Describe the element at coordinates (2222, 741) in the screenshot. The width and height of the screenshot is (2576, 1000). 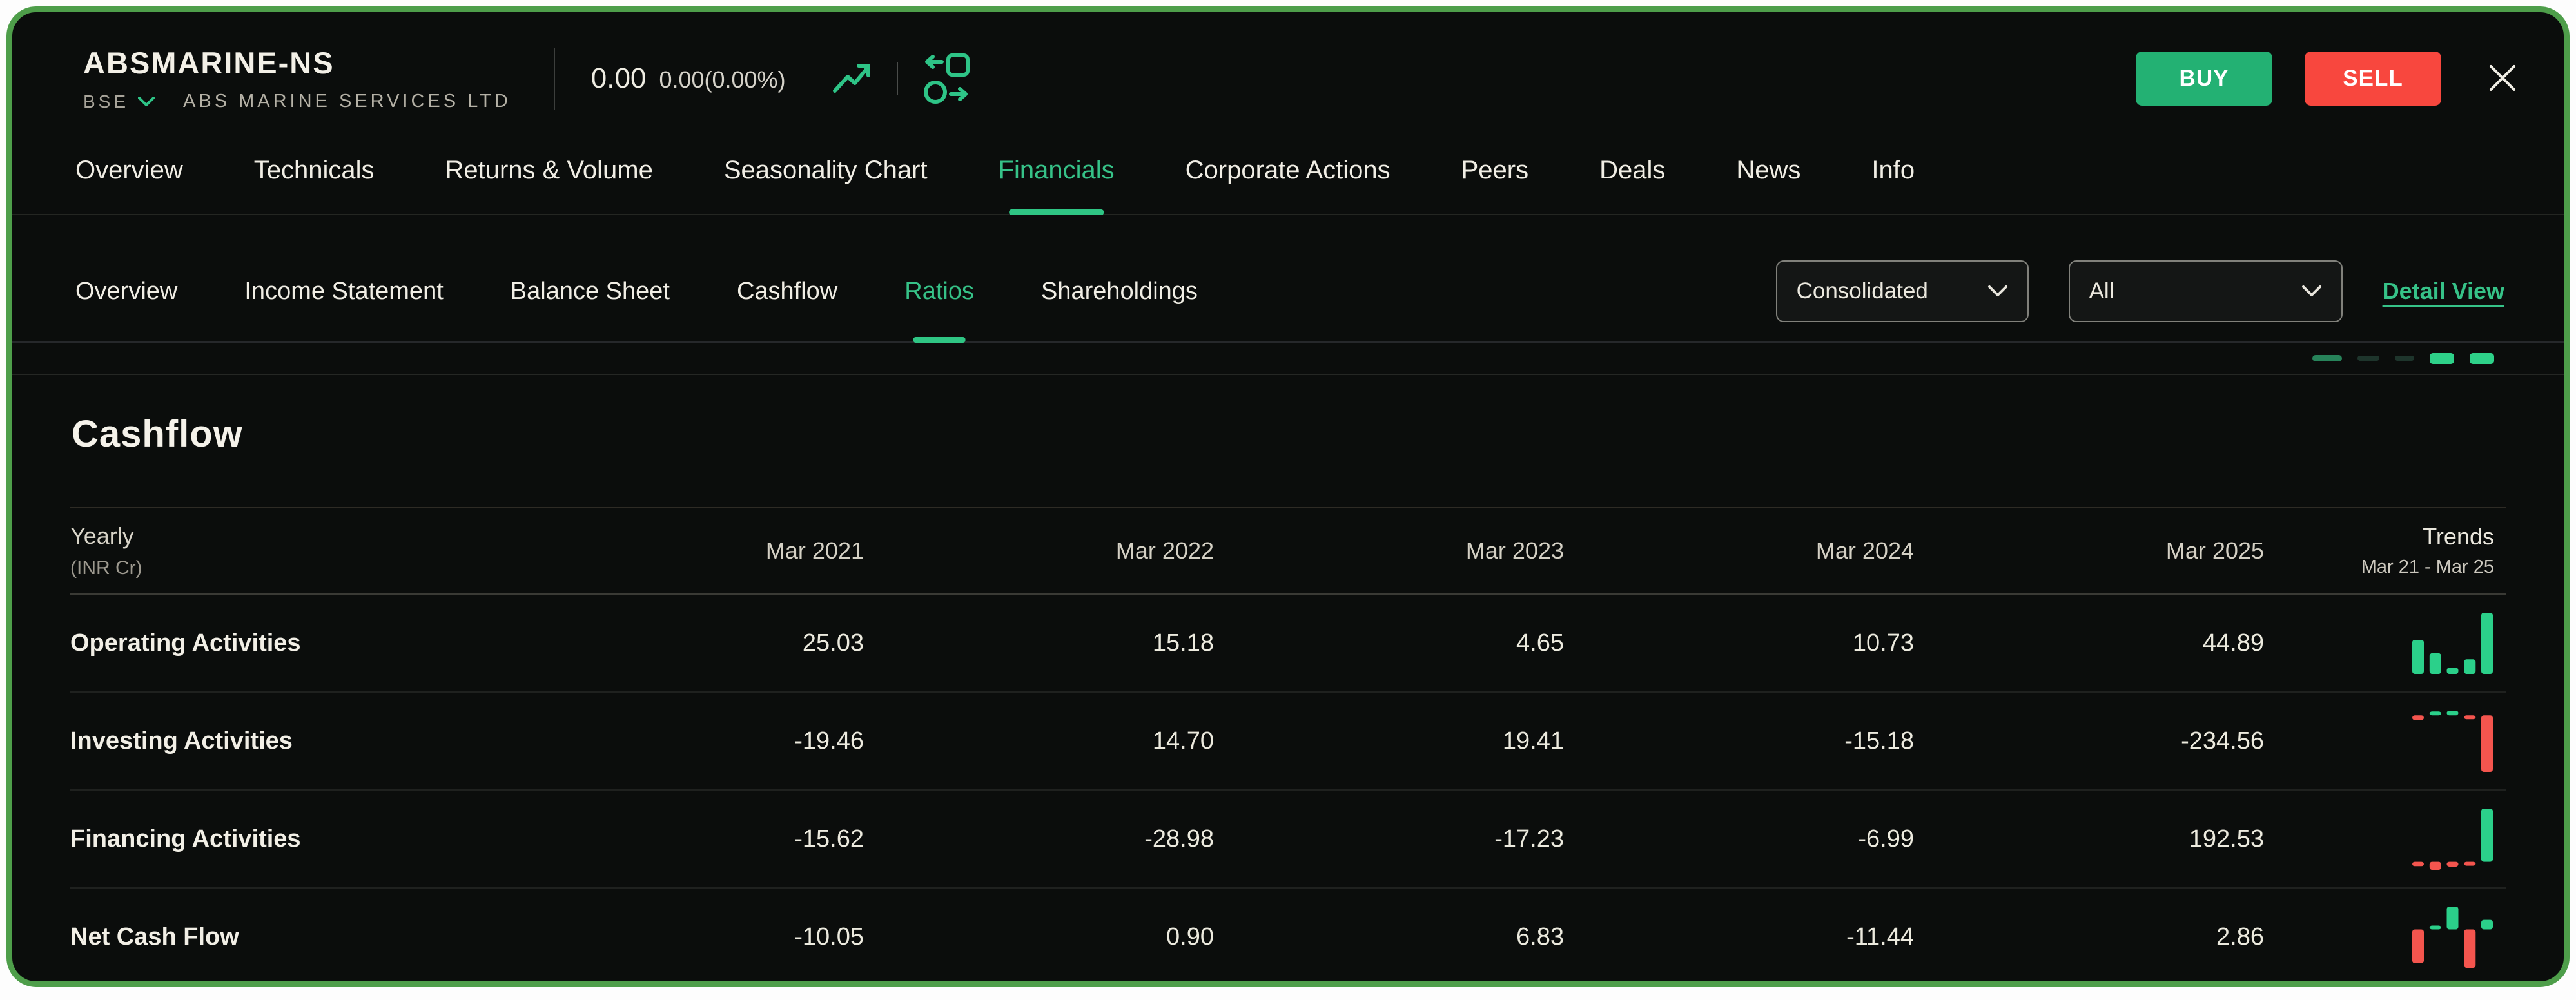
I see `row-value: -234.56` at that location.